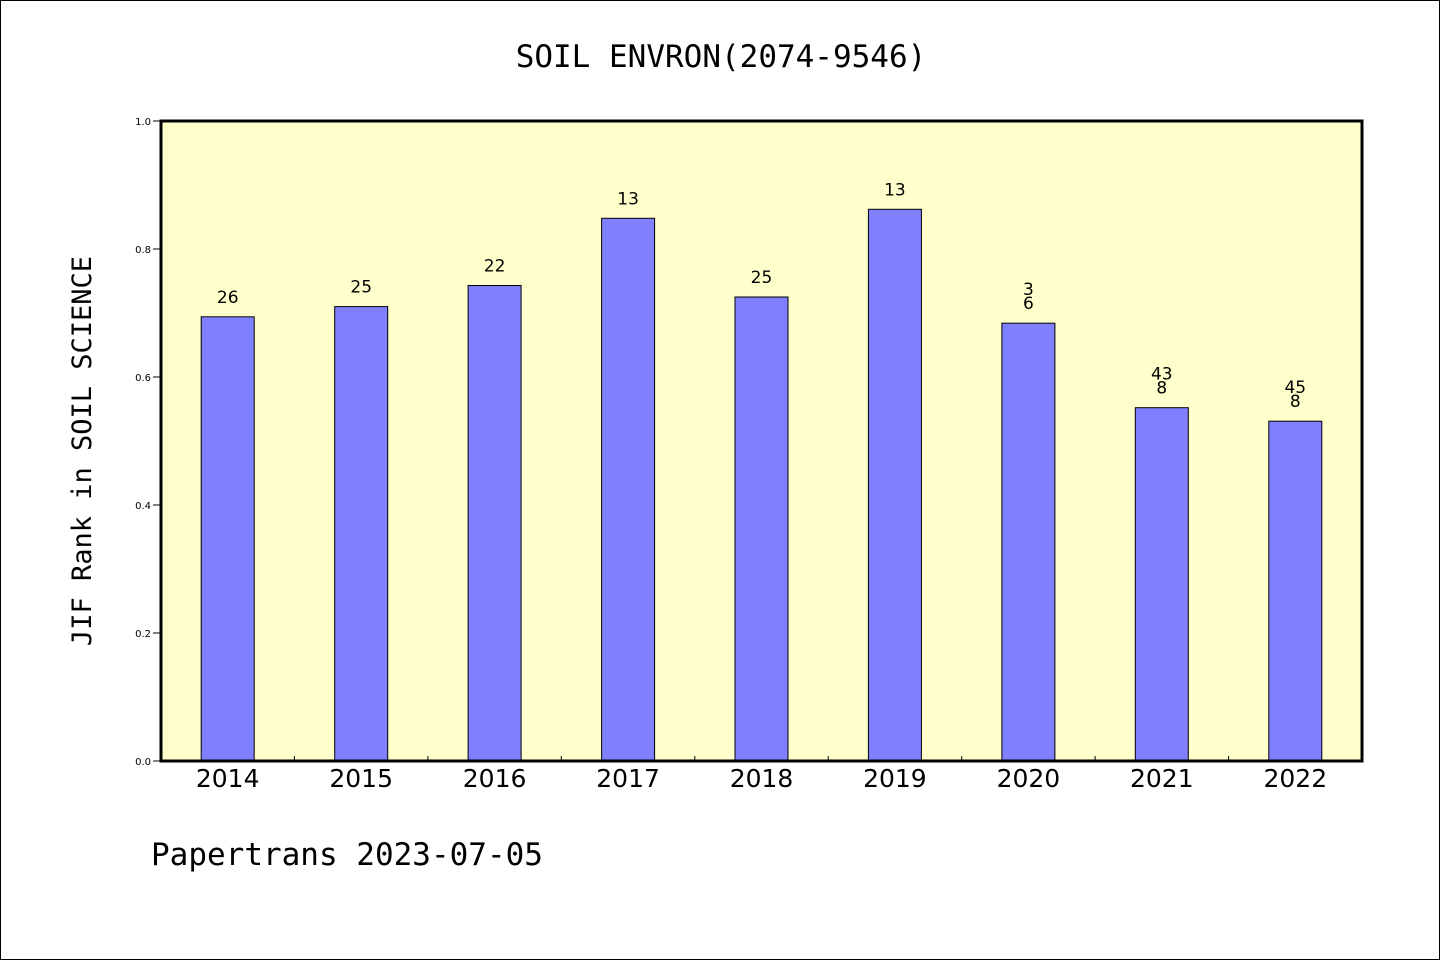 The height and width of the screenshot is (961, 1440). Describe the element at coordinates (1028, 542) in the screenshot. I see `bar-2020` at that location.